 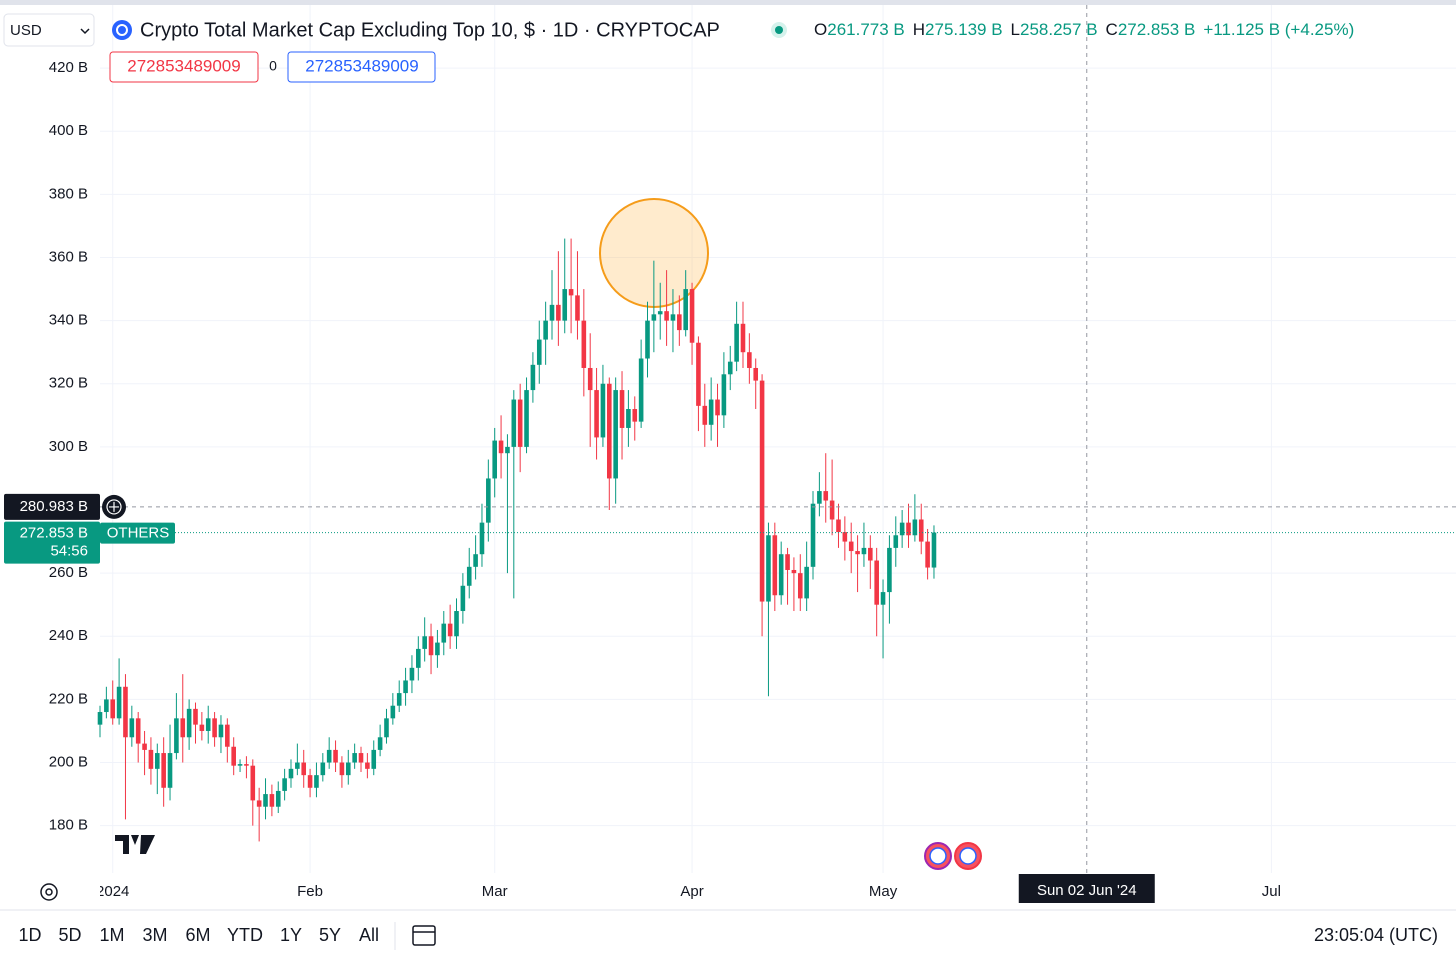 I want to click on range-button: 5Y, so click(x=330, y=935).